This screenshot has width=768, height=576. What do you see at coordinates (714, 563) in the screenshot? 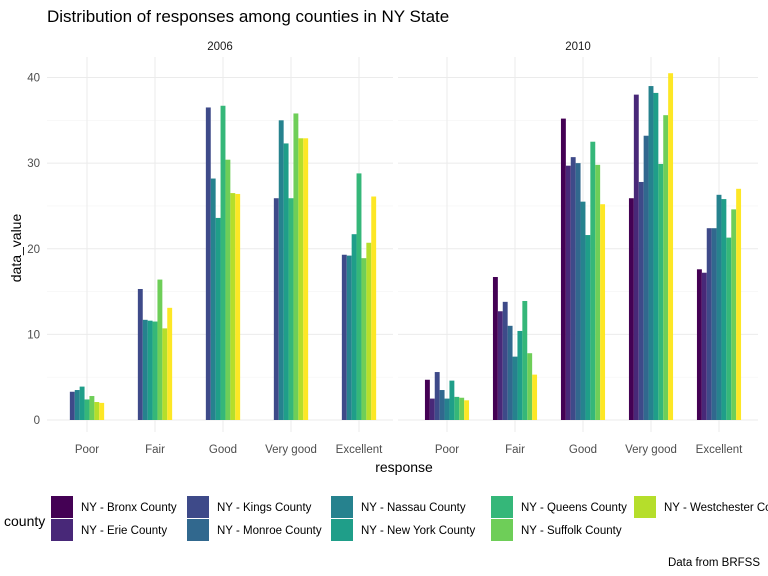
I see `chart-caption: Data from BRFSS` at bounding box center [714, 563].